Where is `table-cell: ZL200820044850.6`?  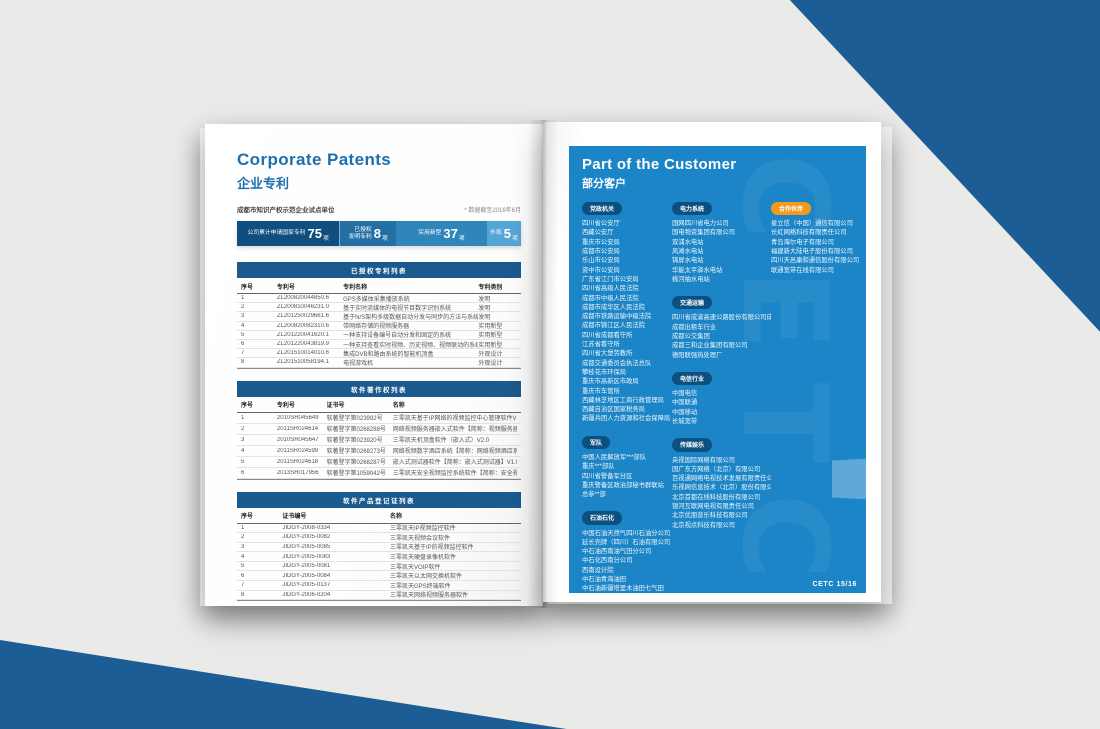 table-cell: ZL200820044850.6 is located at coordinates (302, 298).